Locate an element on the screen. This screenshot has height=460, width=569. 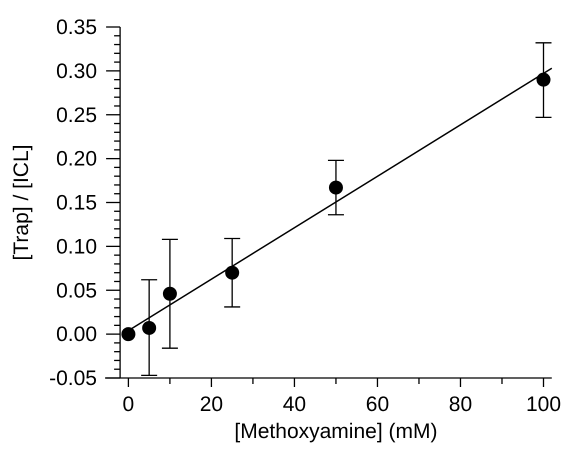
x-tick-label: 100 is located at coordinates (544, 404).